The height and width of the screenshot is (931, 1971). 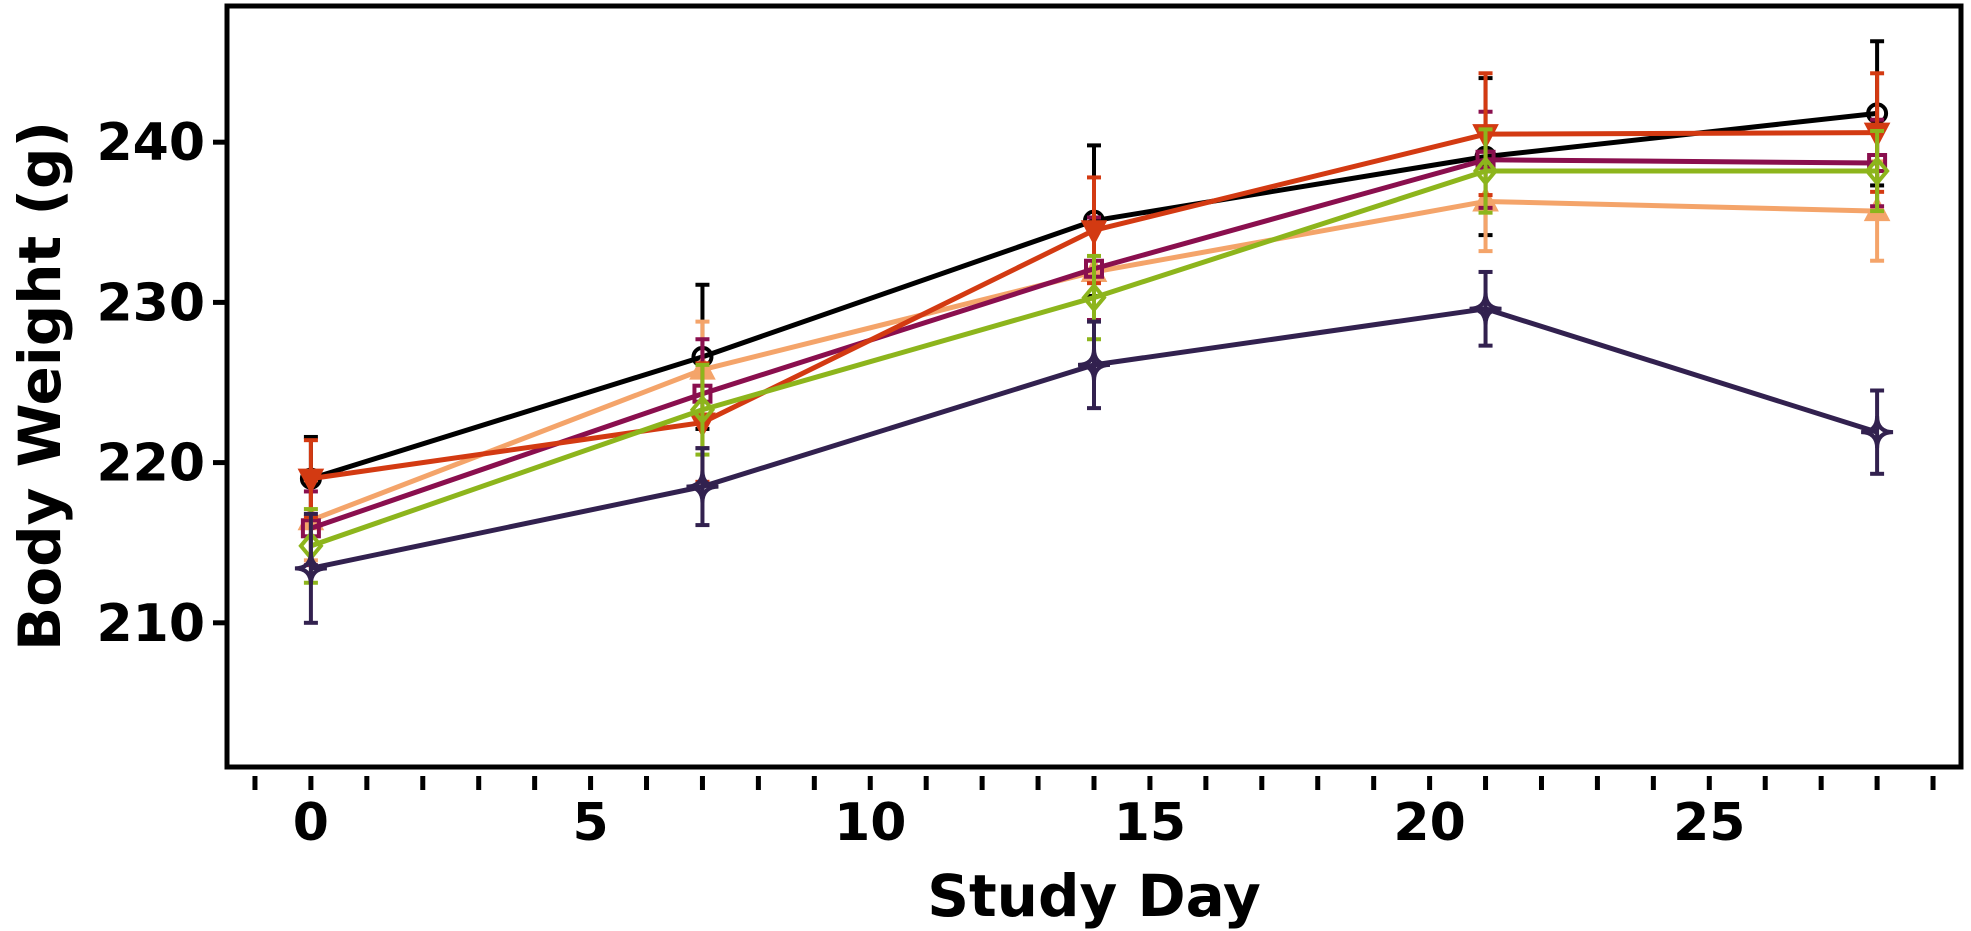 I want to click on y-tick-label: 220, so click(x=150, y=464).